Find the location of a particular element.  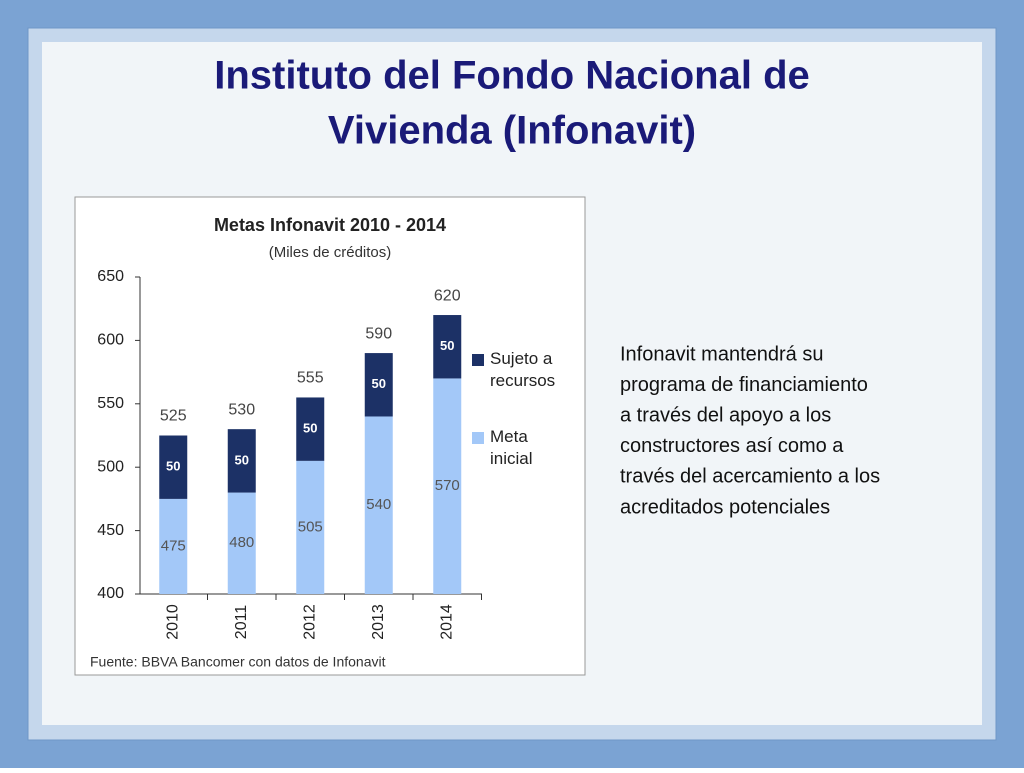

slide-title: Instituto del Fondo Nacional de is located at coordinates (512, 76).